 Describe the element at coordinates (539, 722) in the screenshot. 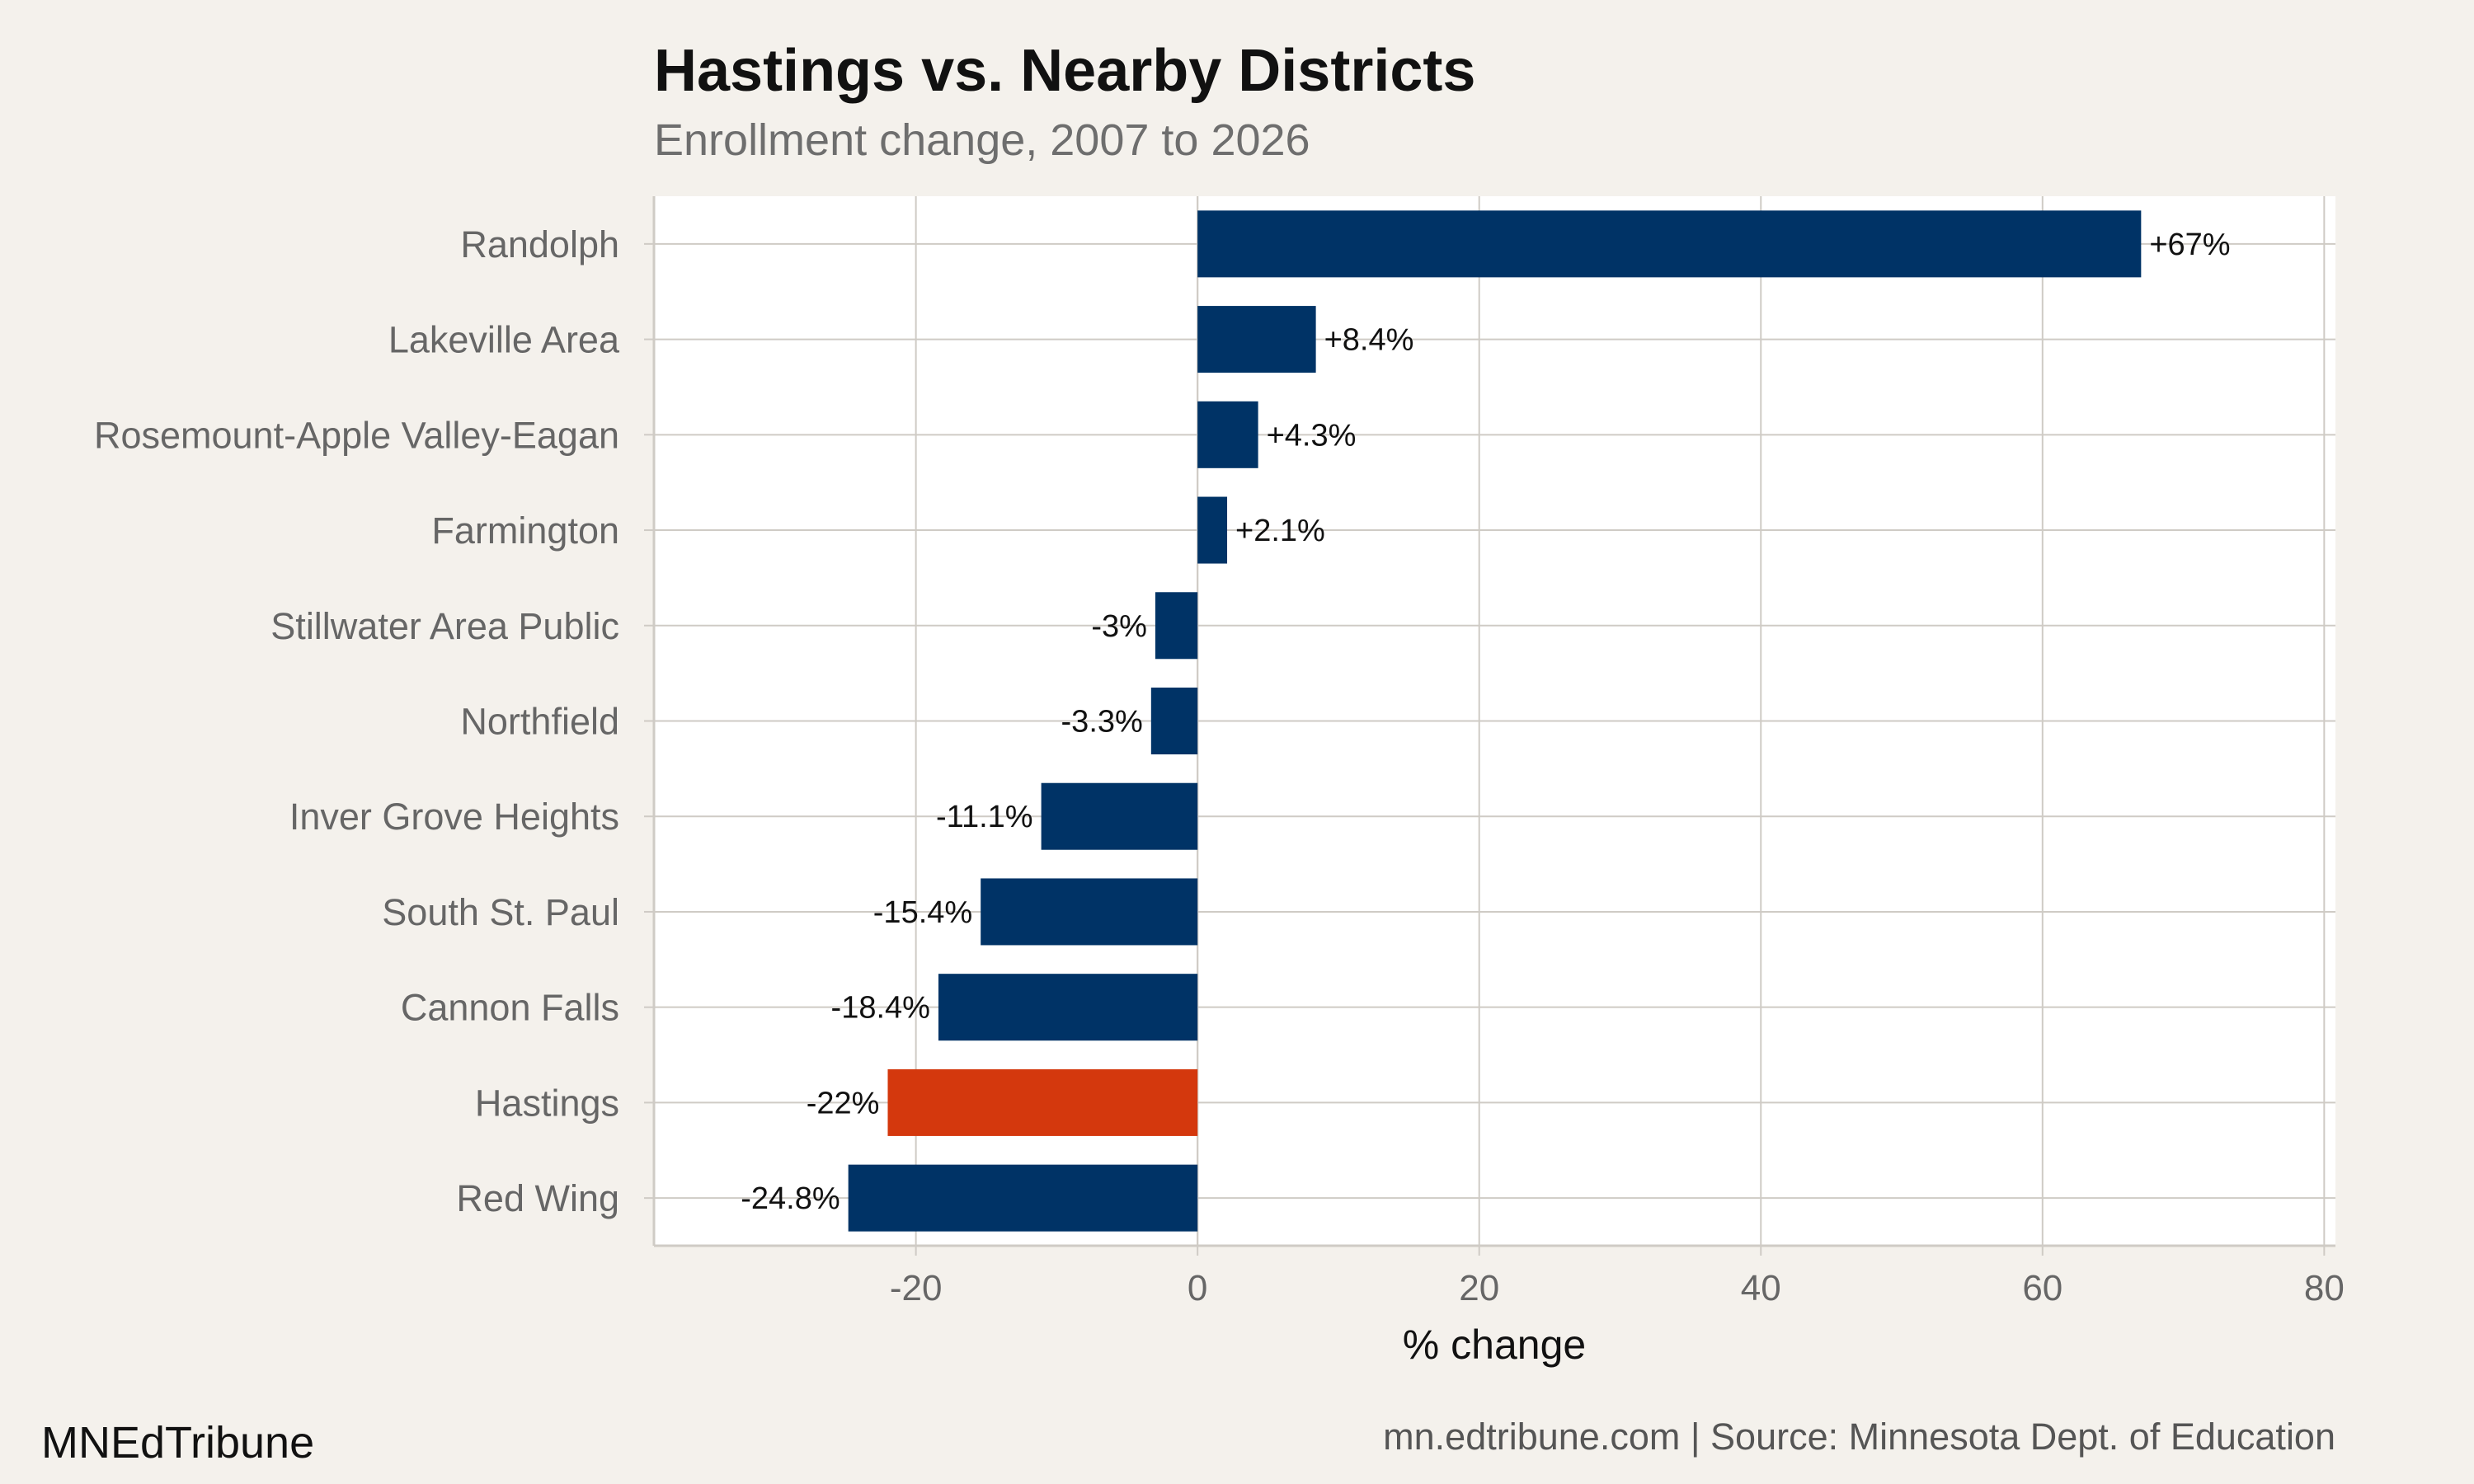

I see `category-label: Northfield` at that location.